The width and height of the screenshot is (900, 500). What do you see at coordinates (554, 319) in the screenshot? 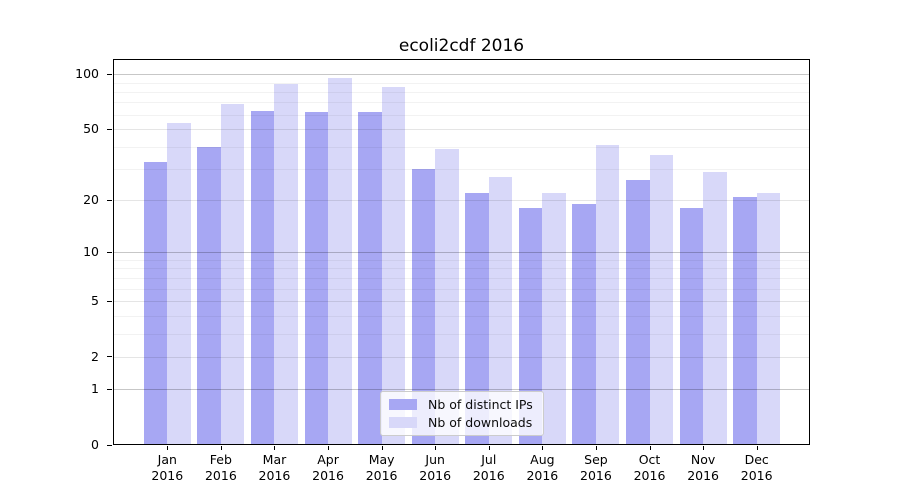
I see `bar-downloads-aug` at bounding box center [554, 319].